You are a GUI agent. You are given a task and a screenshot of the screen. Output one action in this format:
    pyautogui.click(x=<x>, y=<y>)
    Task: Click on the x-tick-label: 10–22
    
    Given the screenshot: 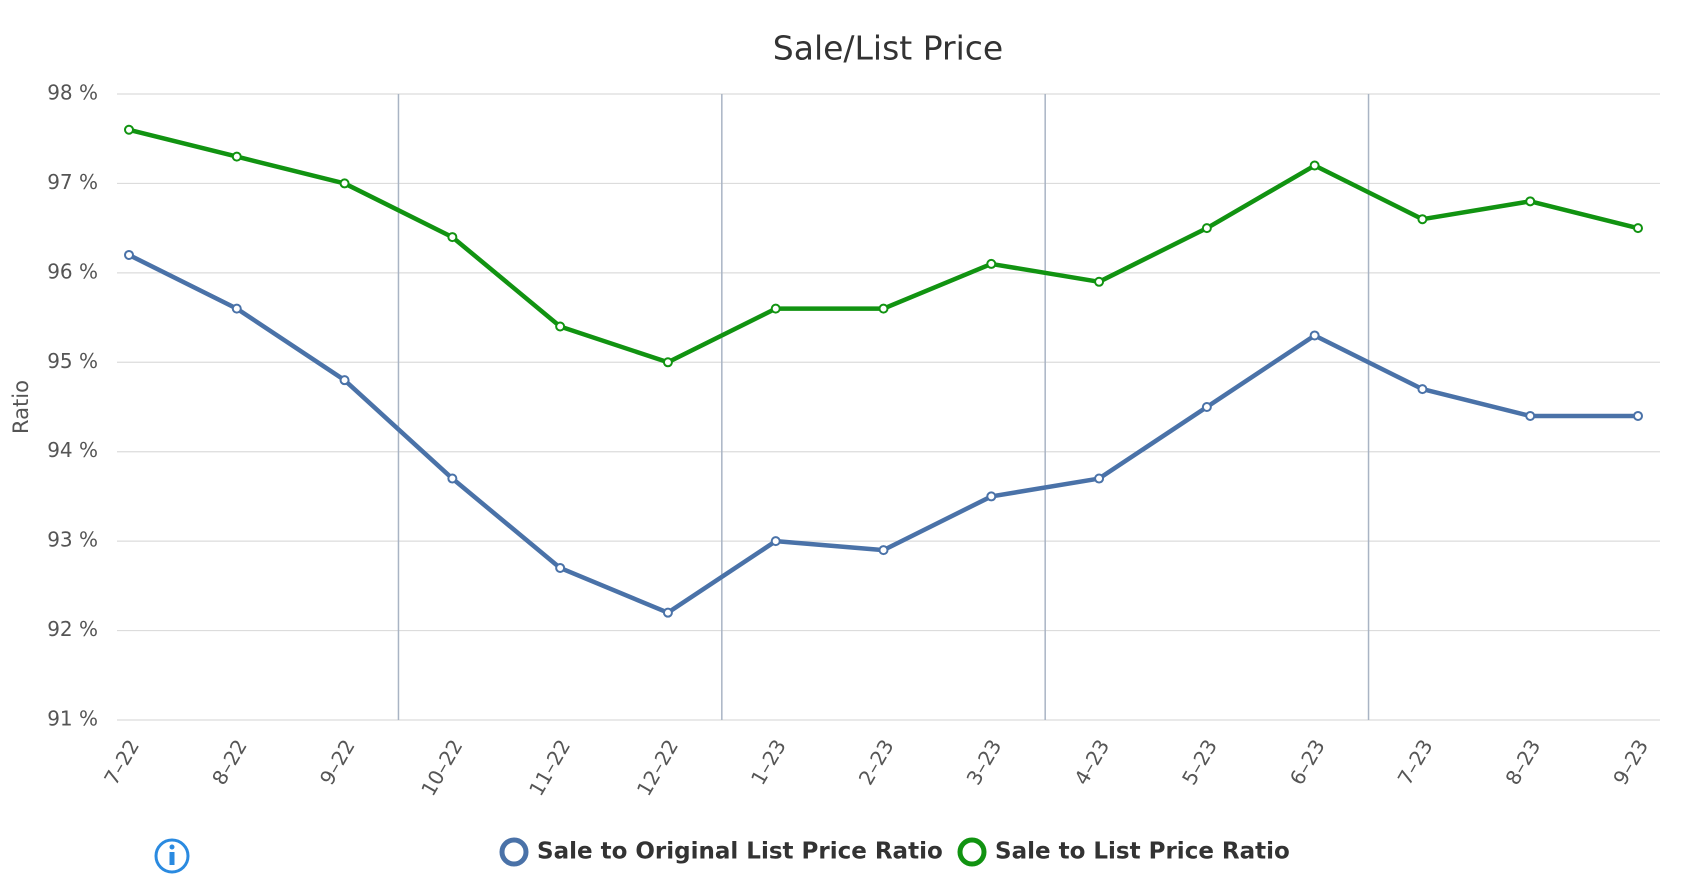 What is the action you would take?
    pyautogui.click(x=441, y=767)
    